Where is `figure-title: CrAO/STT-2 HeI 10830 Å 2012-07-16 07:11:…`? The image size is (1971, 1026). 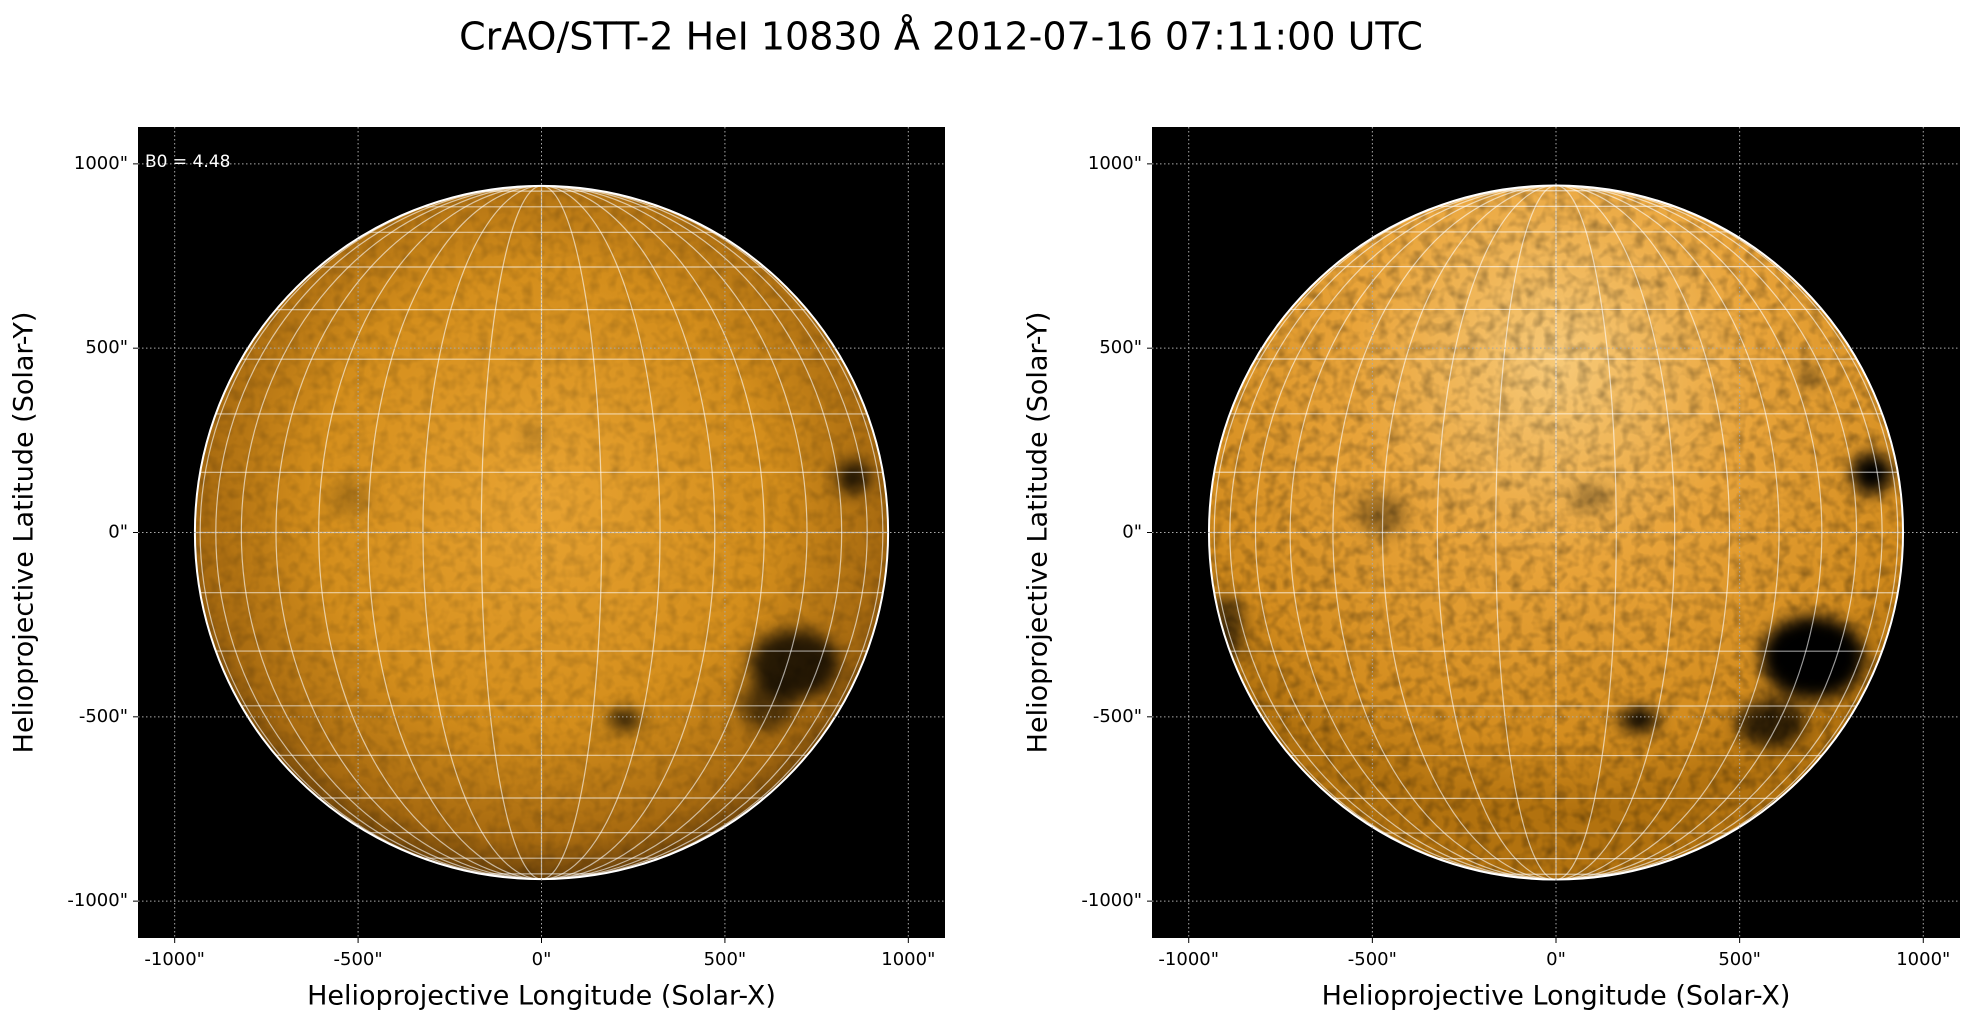 figure-title: CrAO/STT-2 HeI 10830 Å 2012-07-16 07:11:… is located at coordinates (941, 37).